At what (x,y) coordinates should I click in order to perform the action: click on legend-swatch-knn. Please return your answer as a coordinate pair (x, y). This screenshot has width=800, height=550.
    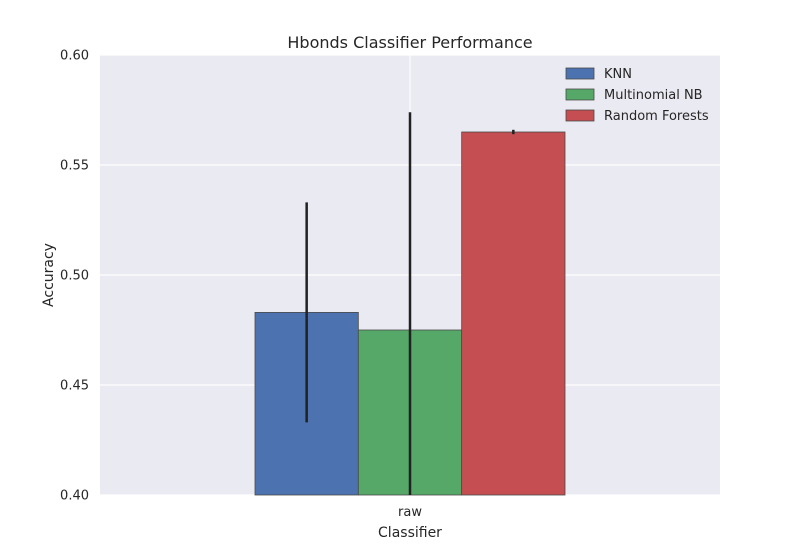
    Looking at the image, I should click on (580, 73).